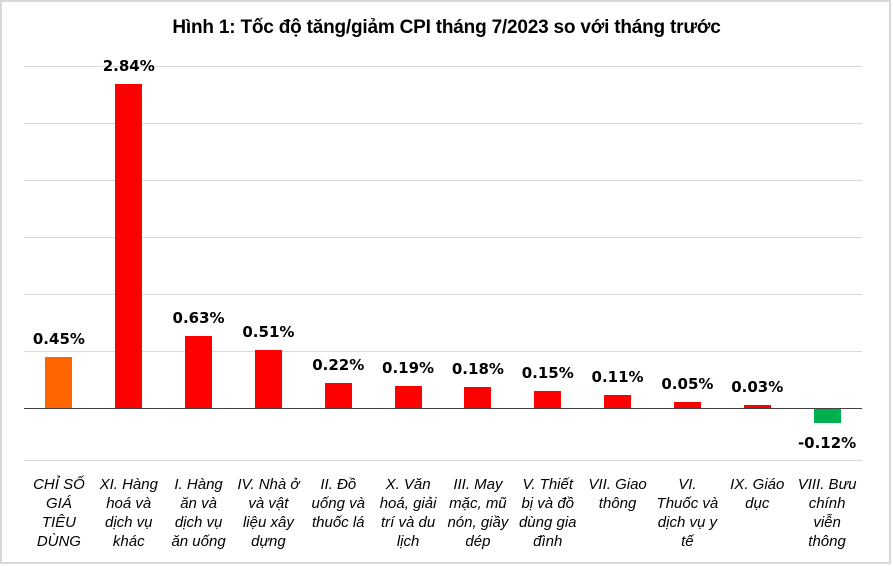  What do you see at coordinates (547, 372) in the screenshot?
I see `data-label: 0.15%` at bounding box center [547, 372].